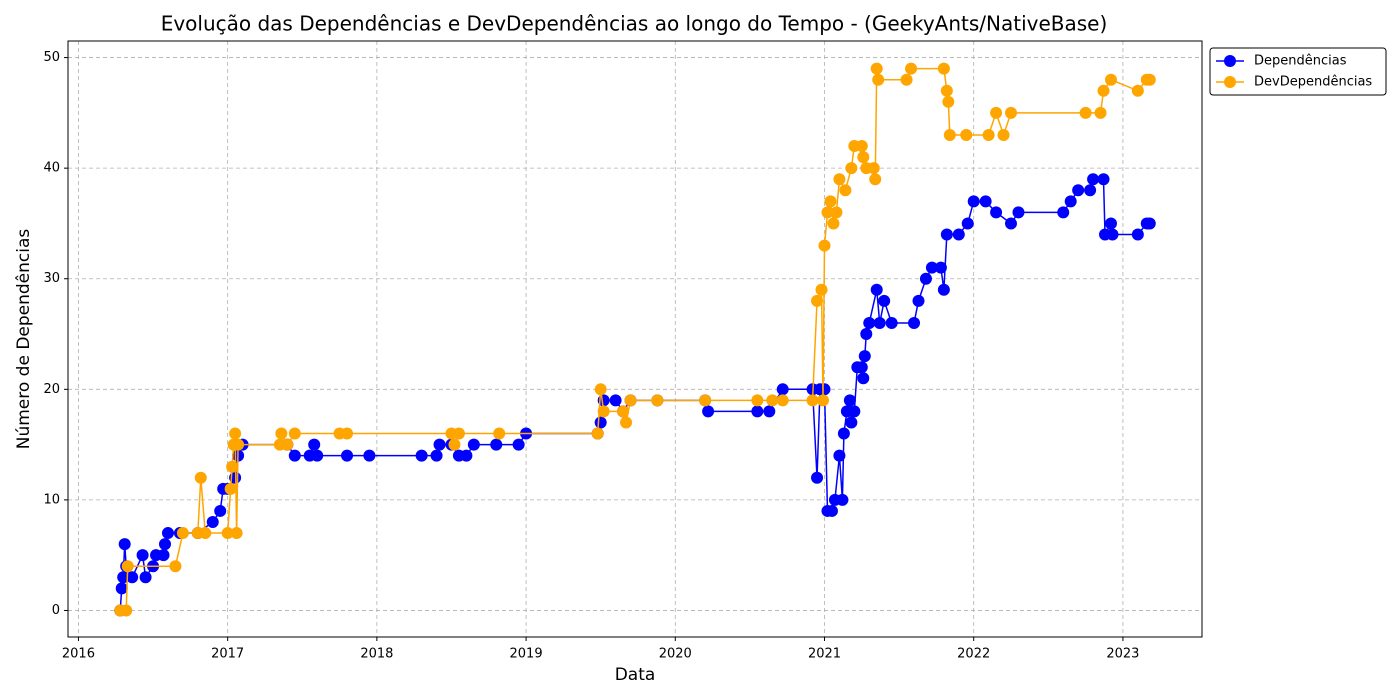  Describe the element at coordinates (51, 168) in the screenshot. I see `y-tick-label: 40` at that location.